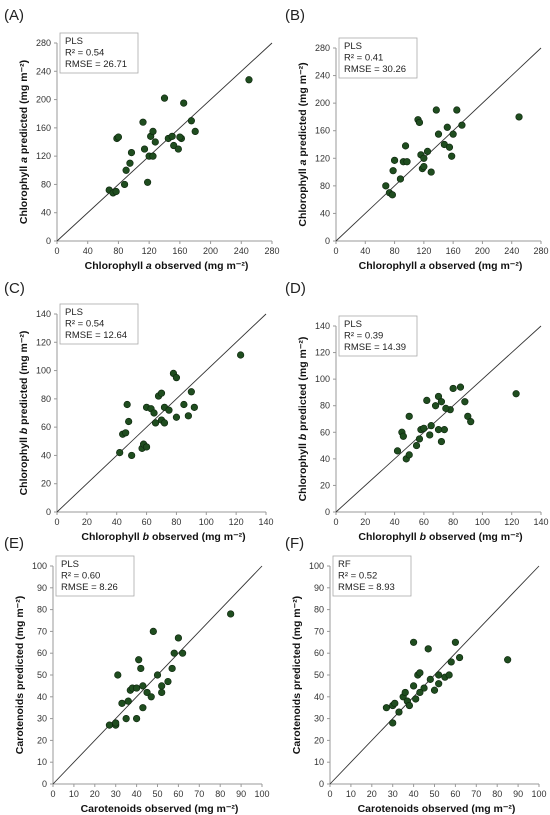  Describe the element at coordinates (116, 794) in the screenshot. I see `x-tick-label: 30` at that location.